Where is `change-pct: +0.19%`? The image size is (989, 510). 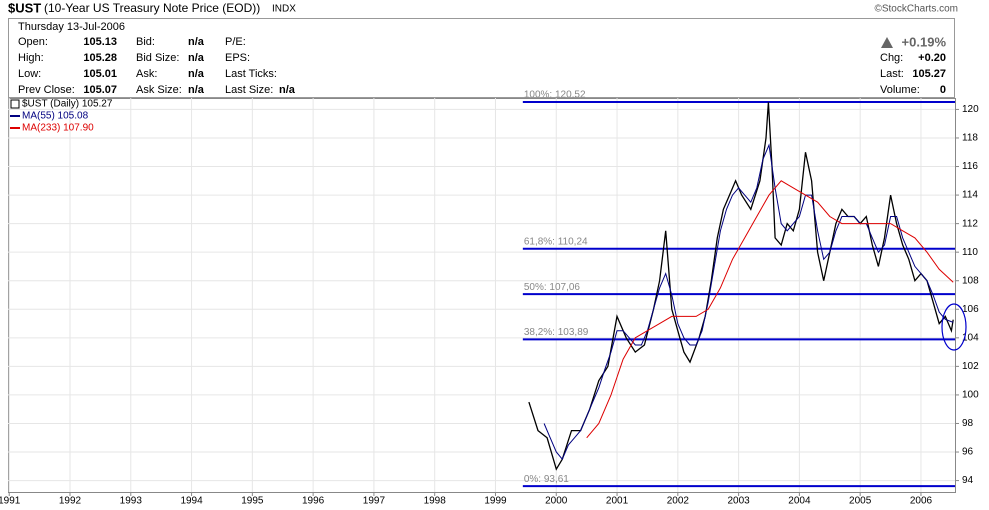 change-pct: +0.19% is located at coordinates (924, 41).